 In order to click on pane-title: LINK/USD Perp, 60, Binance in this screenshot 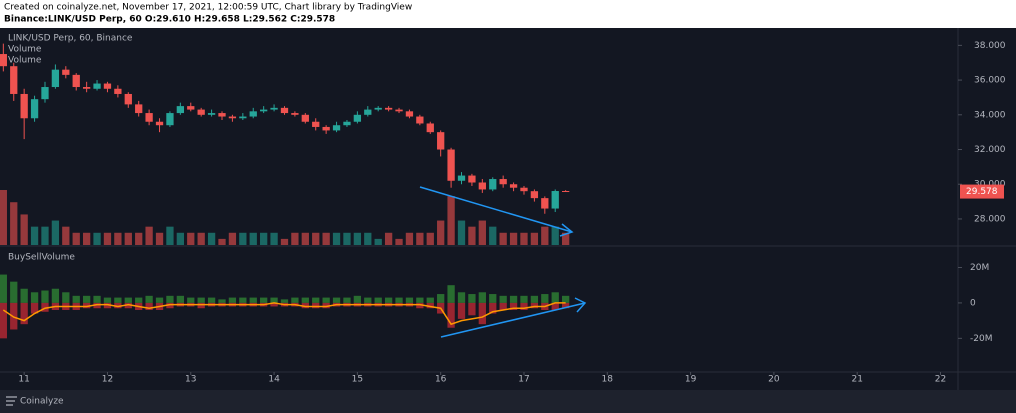, I will do `click(70, 39)`.